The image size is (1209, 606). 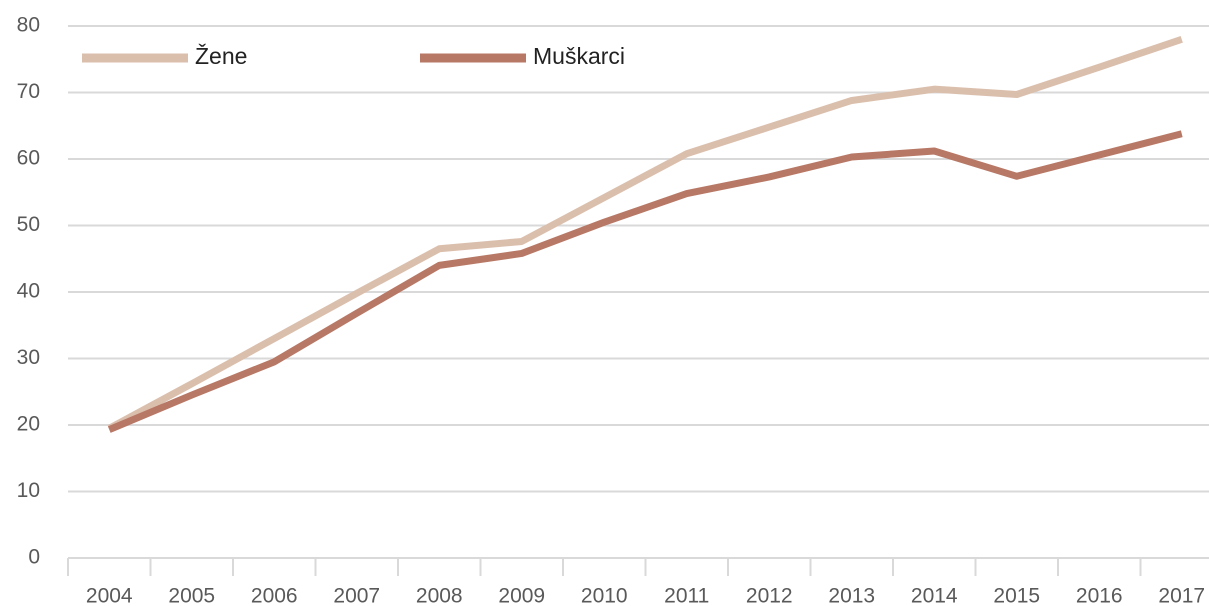 I want to click on x-tick-label: 2011, so click(x=686, y=595).